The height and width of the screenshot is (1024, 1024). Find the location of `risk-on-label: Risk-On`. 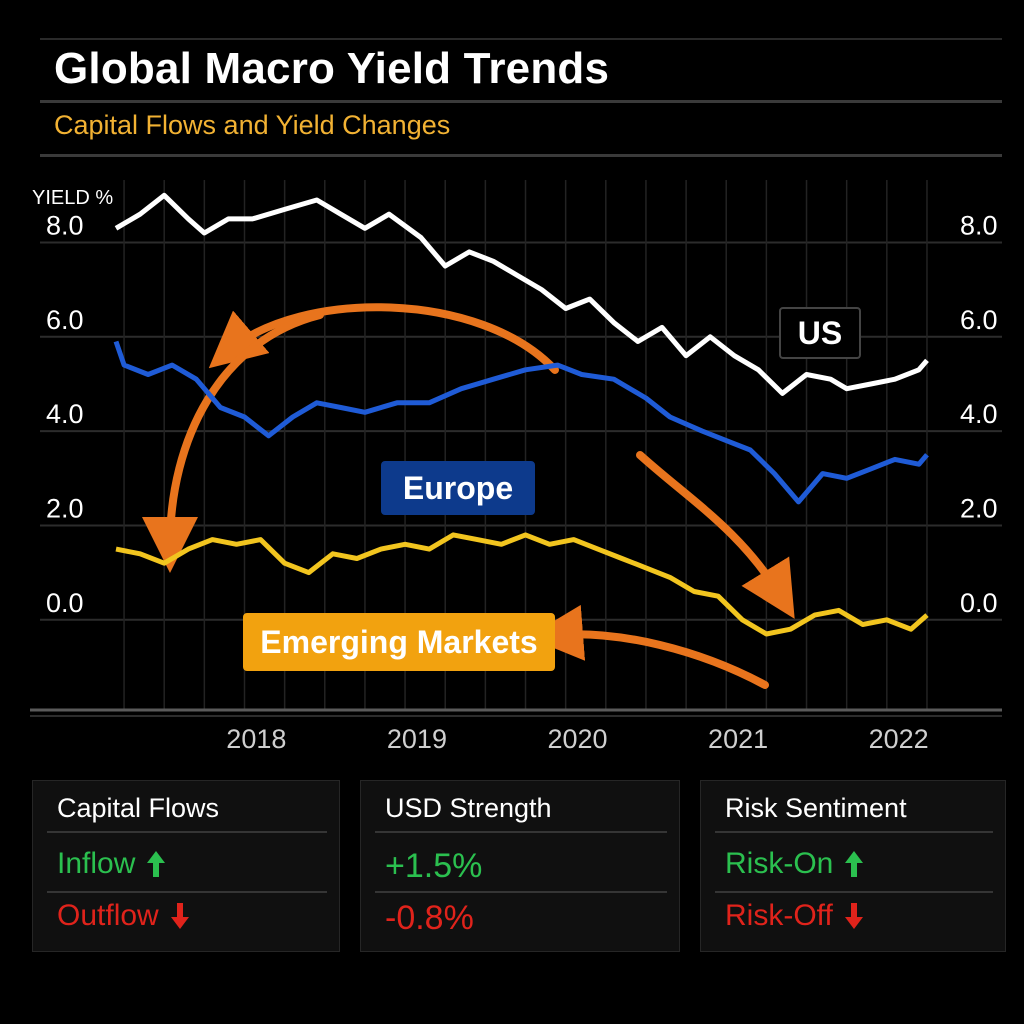

risk-on-label: Risk-On is located at coordinates (779, 863).